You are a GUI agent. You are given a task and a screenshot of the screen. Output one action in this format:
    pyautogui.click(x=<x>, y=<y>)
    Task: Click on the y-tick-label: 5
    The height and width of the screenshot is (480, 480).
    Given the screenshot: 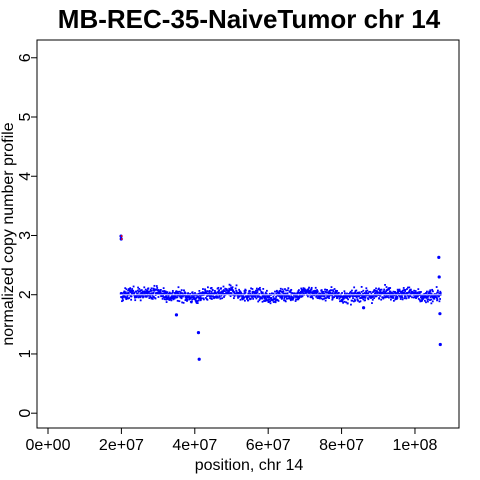 What is the action you would take?
    pyautogui.click(x=25, y=116)
    